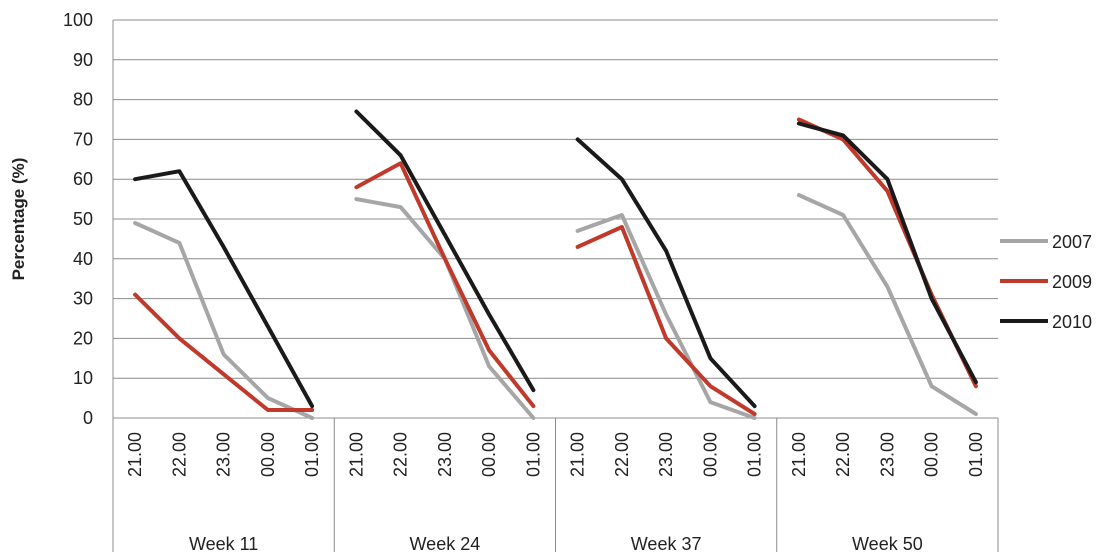  I want to click on legend-label: 2009, so click(1072, 282).